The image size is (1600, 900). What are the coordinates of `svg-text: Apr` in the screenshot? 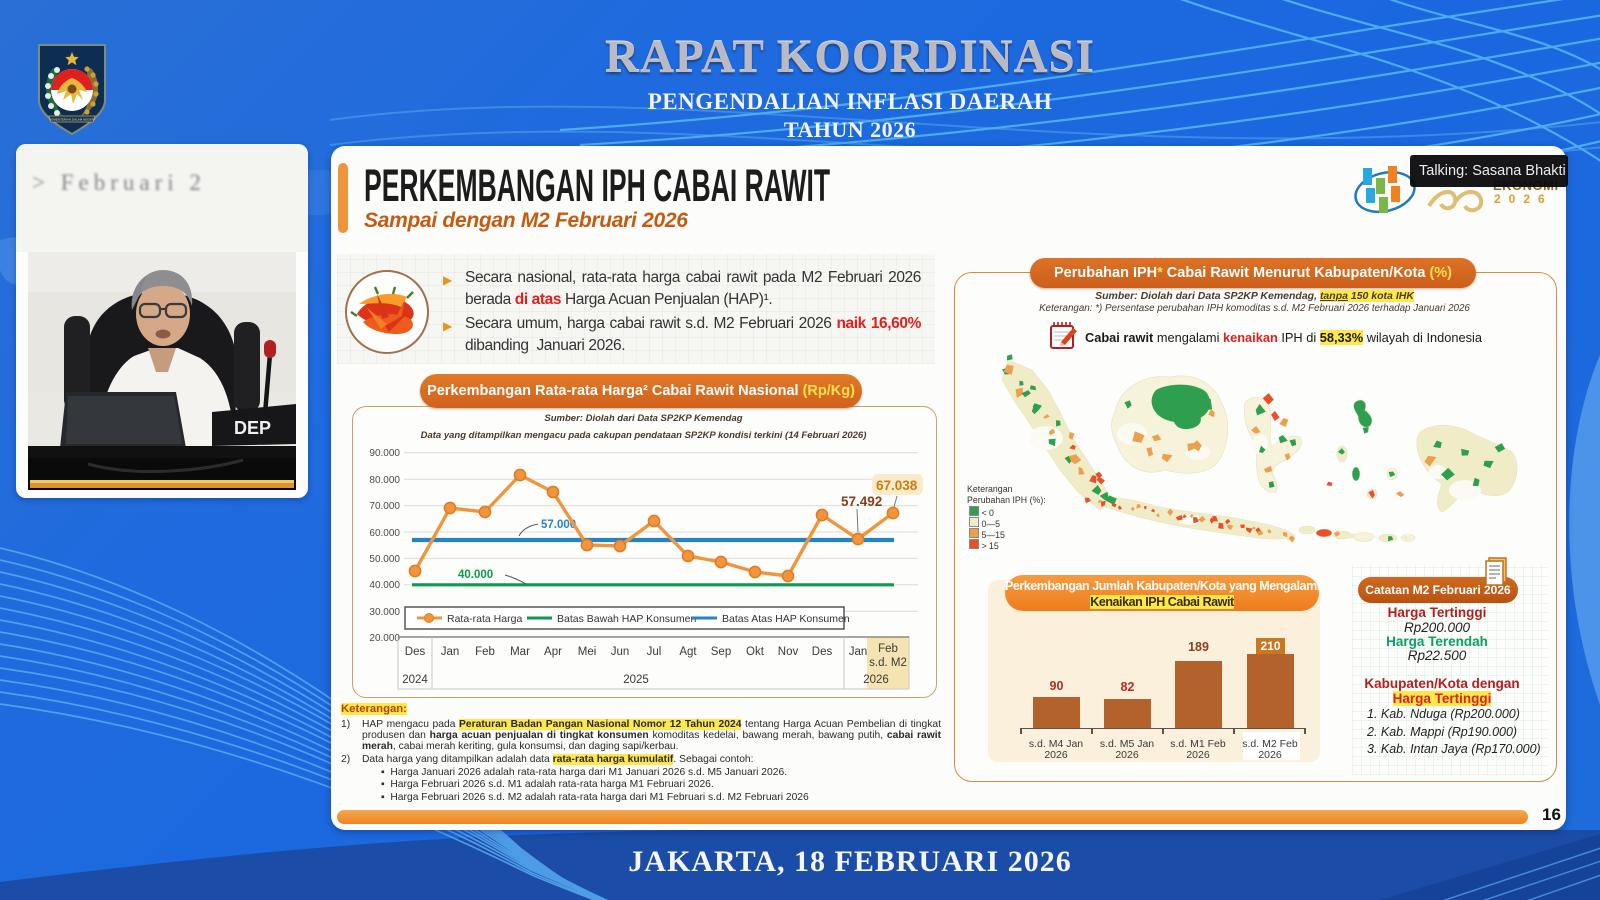 It's located at (553, 652).